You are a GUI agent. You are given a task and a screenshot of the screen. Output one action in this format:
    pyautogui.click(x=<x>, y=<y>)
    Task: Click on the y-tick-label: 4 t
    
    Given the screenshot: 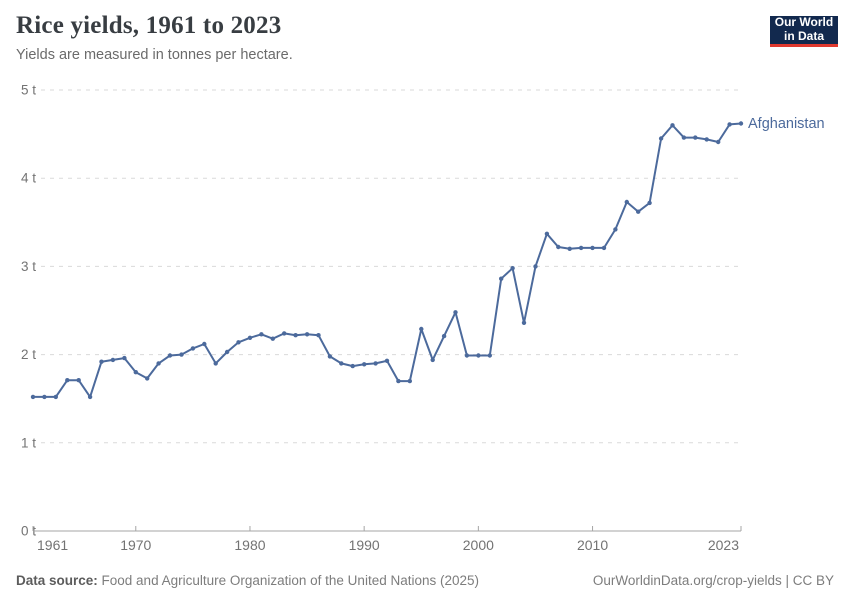 What is the action you would take?
    pyautogui.click(x=28, y=178)
    